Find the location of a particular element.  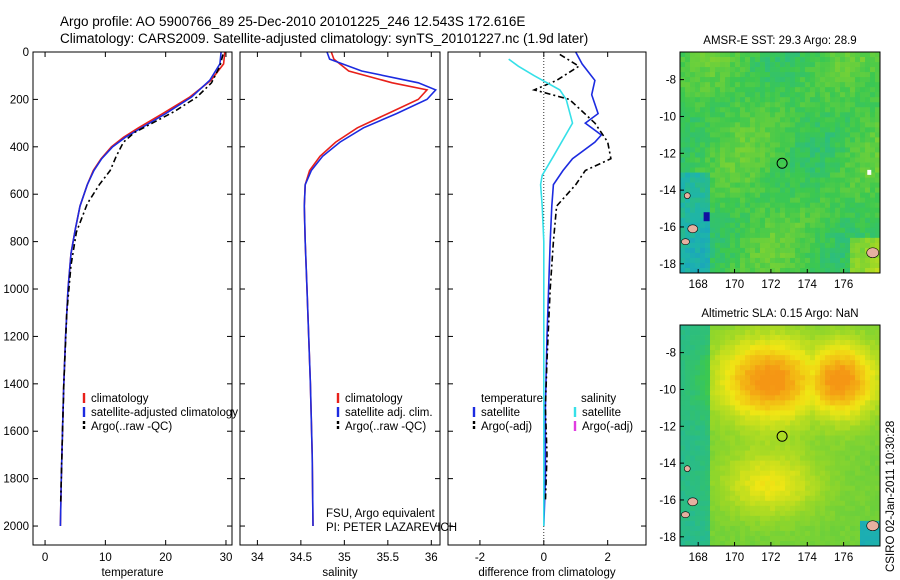

y-tick-label: 400 is located at coordinates (19, 148).